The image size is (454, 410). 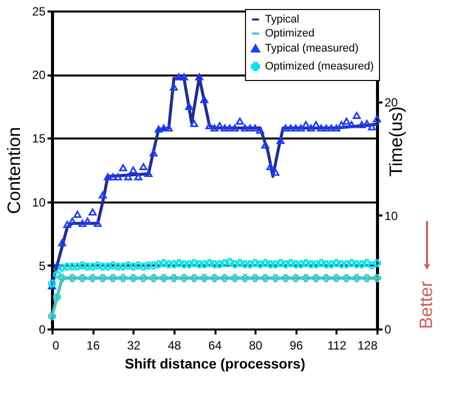 I want to click on y2-axis-title: Time(us), so click(x=396, y=141).